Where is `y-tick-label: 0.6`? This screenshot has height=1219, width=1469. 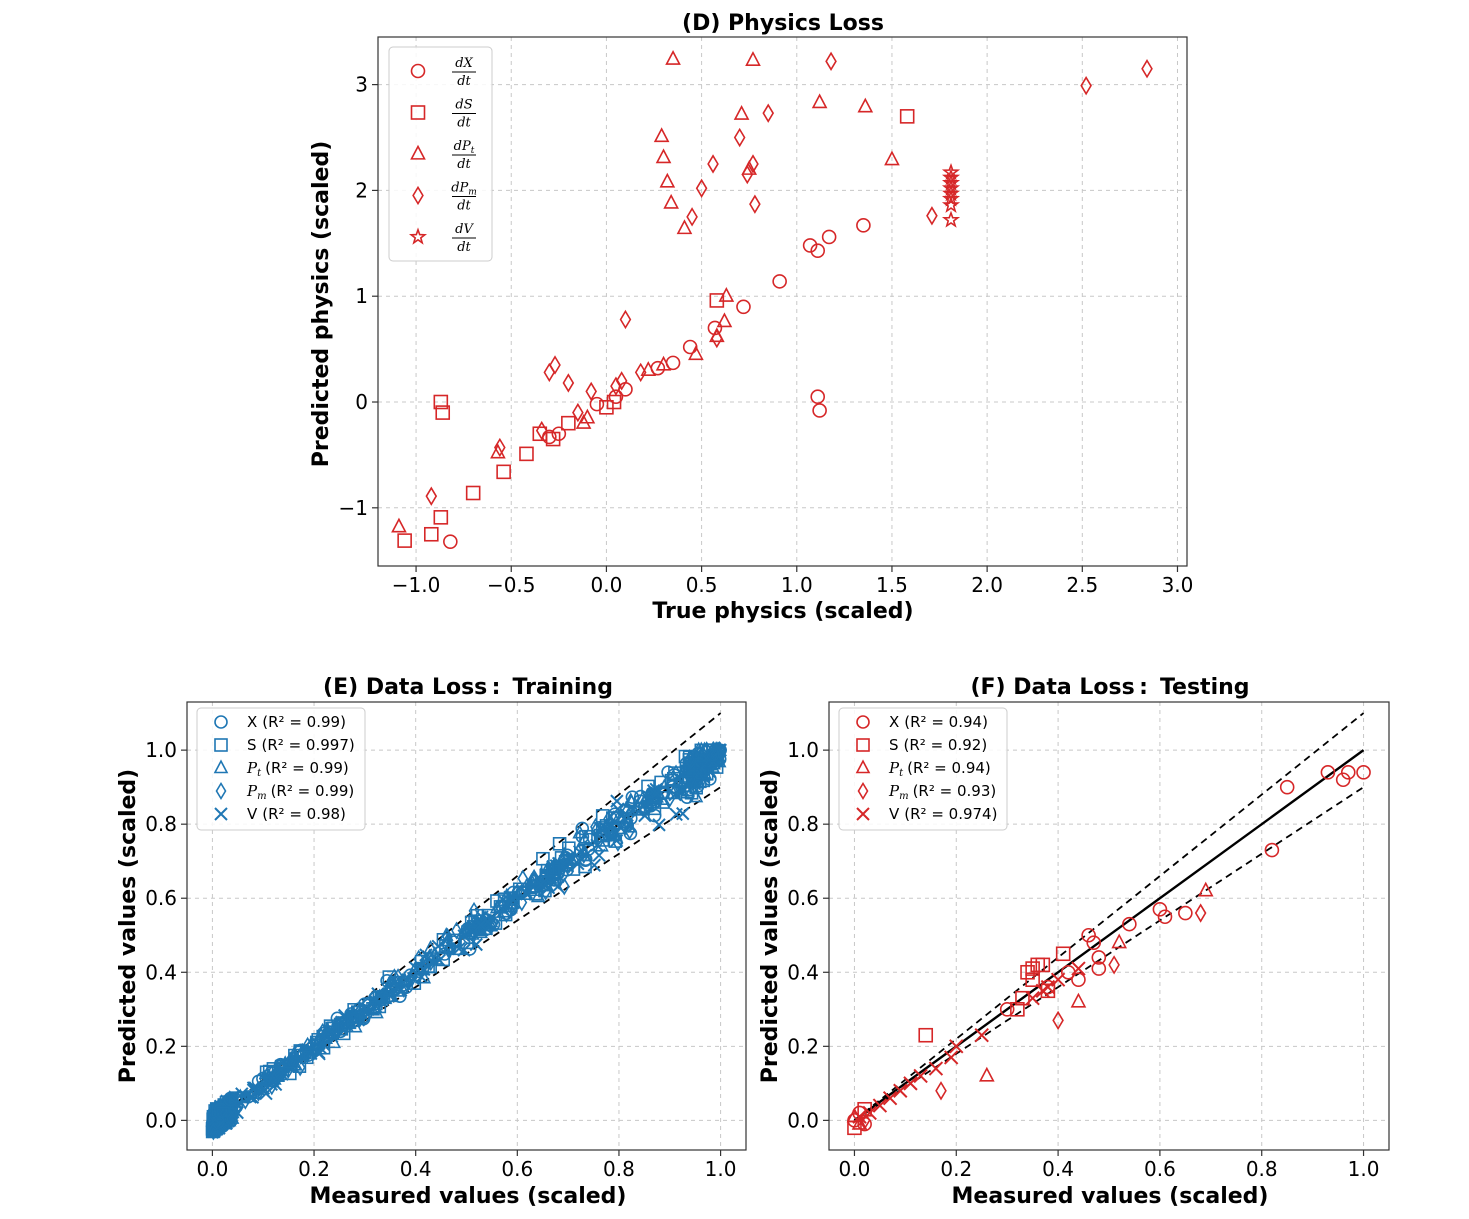
y-tick-label: 0.6 is located at coordinates (803, 898).